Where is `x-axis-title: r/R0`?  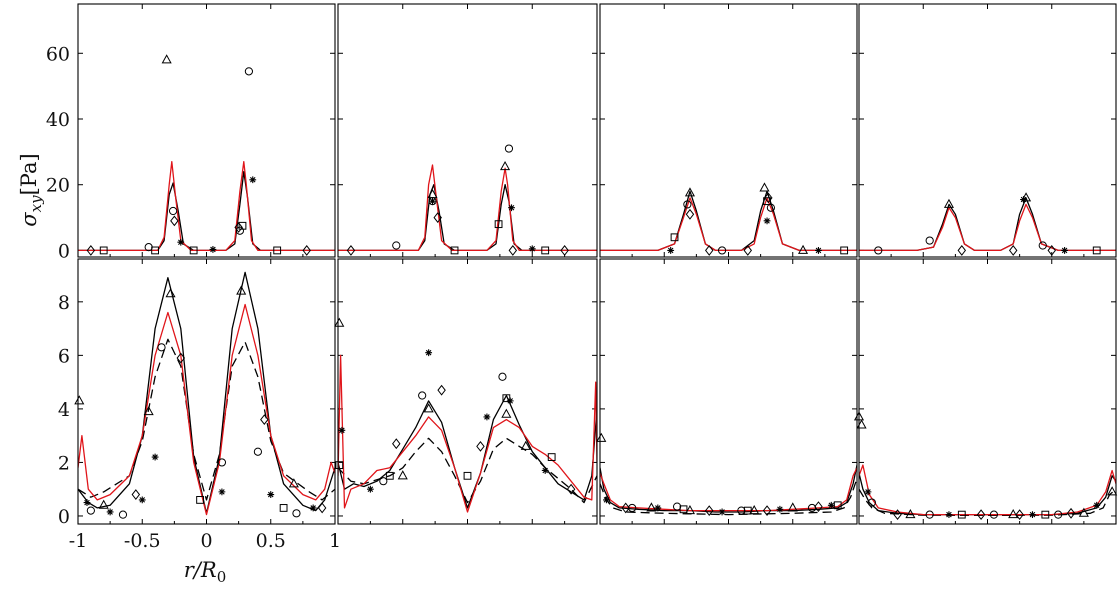 x-axis-title: r/R0 is located at coordinates (205, 572).